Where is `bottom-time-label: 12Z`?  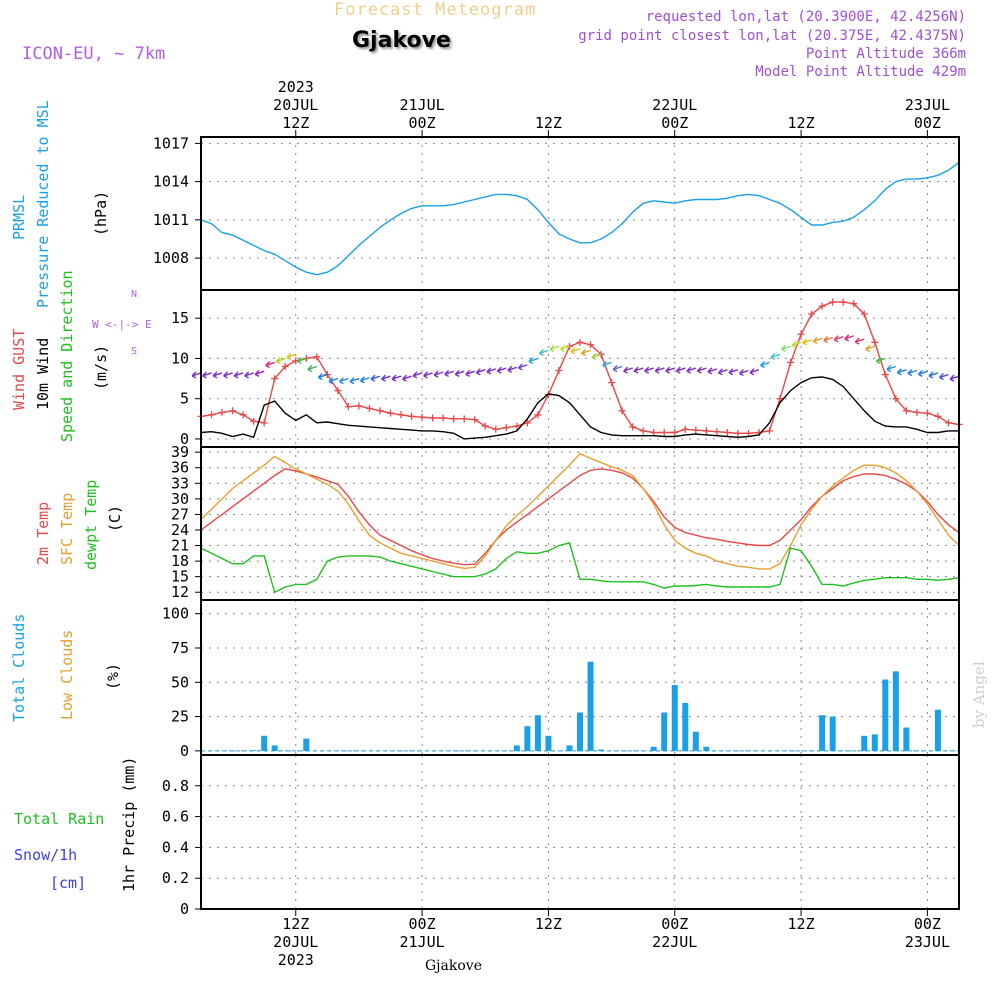
bottom-time-label: 12Z is located at coordinates (295, 924).